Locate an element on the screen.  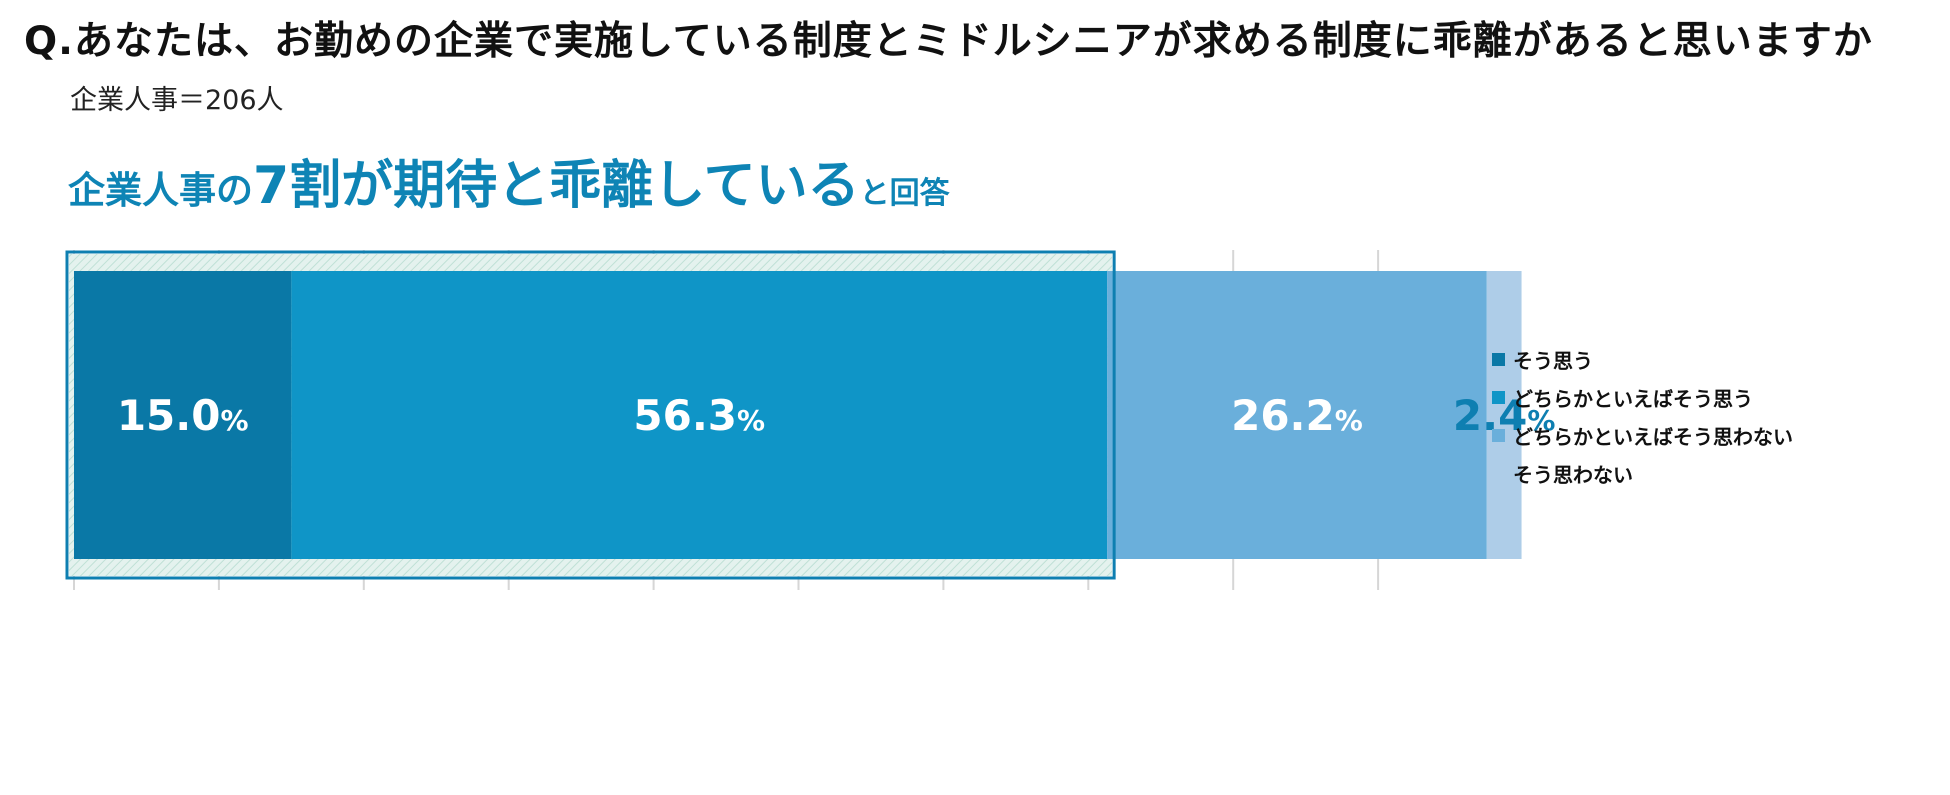
data-label-value: 15.0 is located at coordinates (169, 415).